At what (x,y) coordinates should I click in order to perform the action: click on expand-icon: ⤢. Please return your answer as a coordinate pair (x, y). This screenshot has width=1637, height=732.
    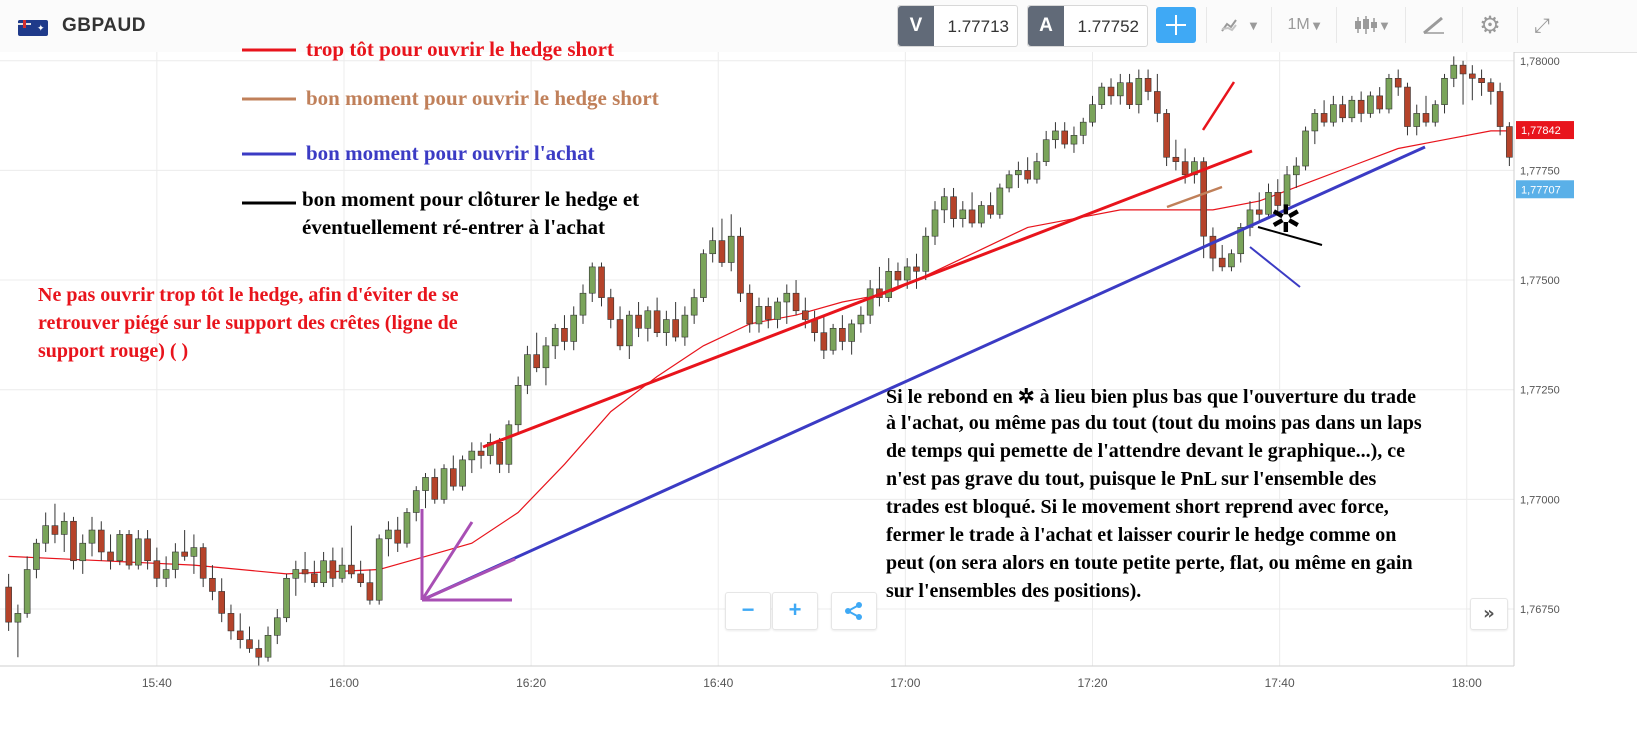
    Looking at the image, I should click on (1542, 25).